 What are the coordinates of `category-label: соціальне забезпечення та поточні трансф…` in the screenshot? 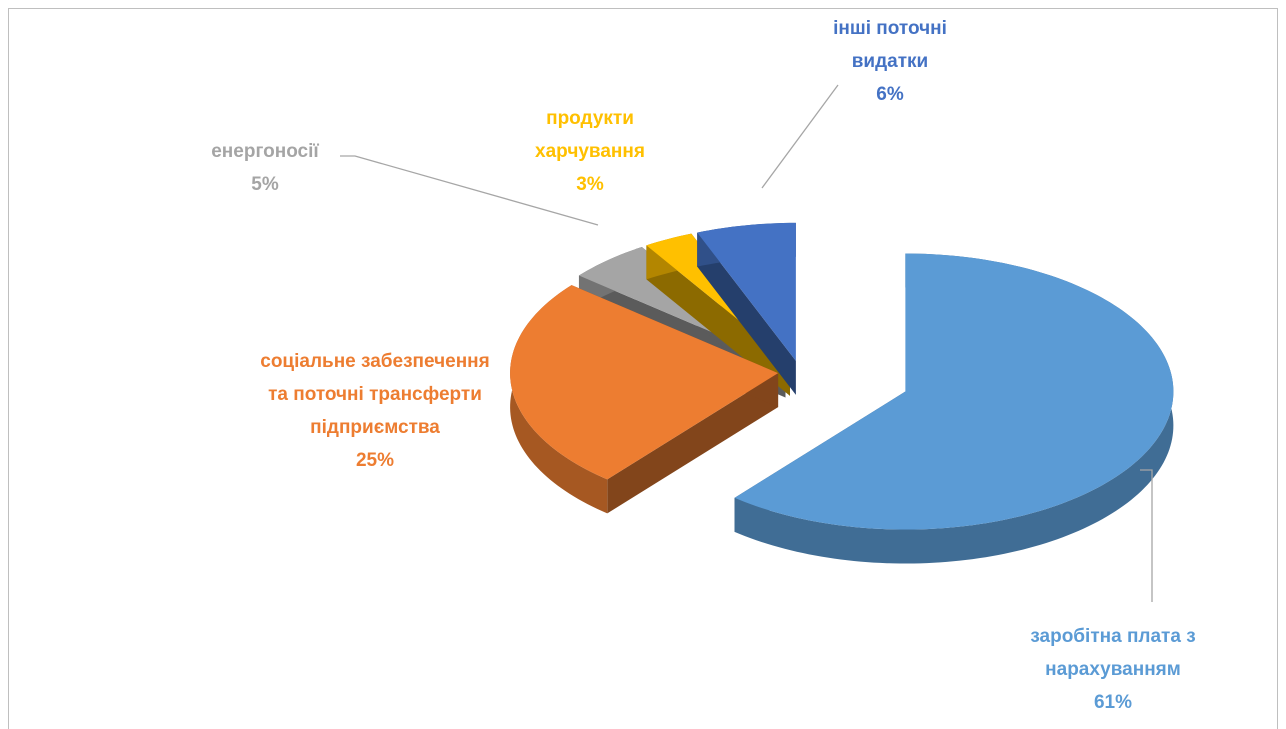 It's located at (375, 394).